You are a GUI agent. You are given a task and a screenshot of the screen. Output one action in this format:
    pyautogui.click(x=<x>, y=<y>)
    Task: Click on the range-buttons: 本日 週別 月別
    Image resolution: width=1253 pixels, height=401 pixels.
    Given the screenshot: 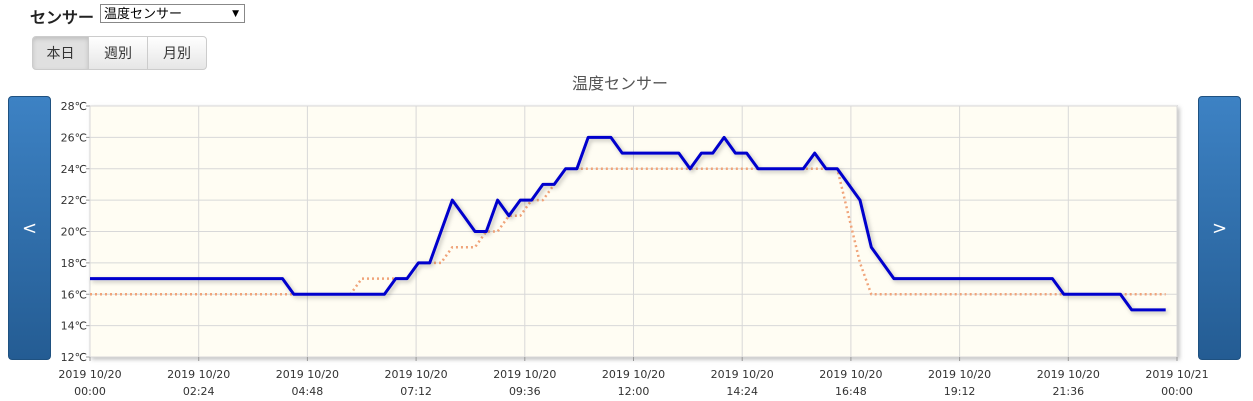 What is the action you would take?
    pyautogui.click(x=119, y=53)
    